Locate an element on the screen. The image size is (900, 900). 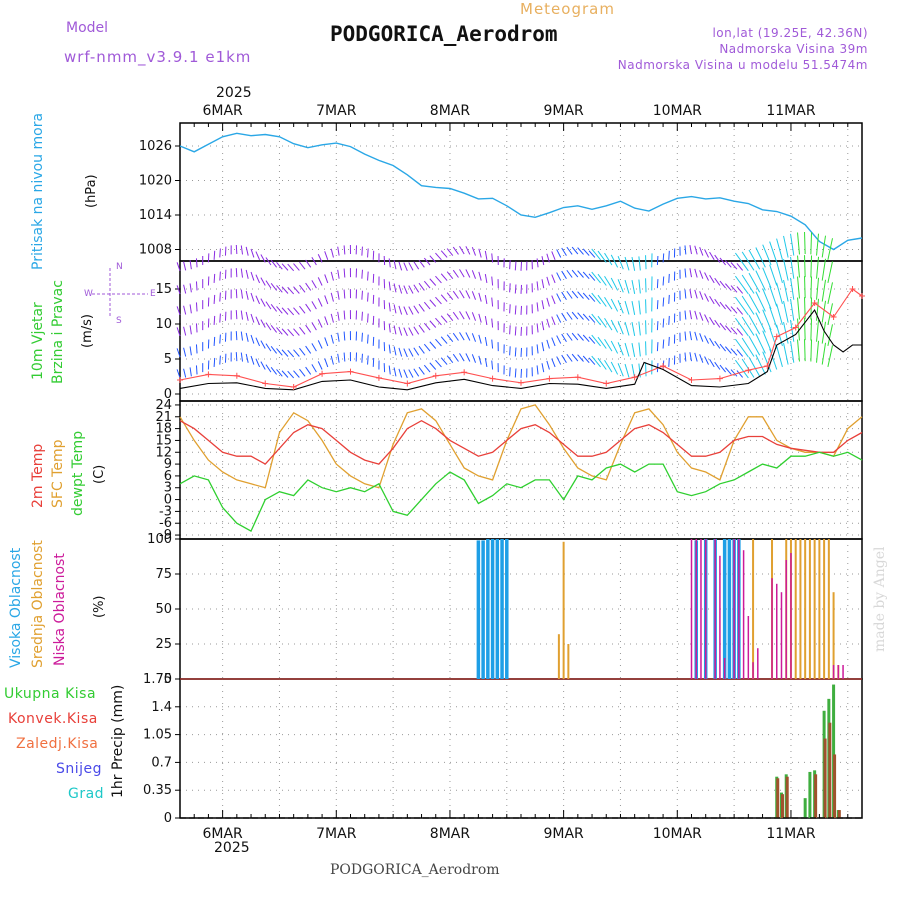
temperature-ytick-label: 6 is located at coordinates (168, 476).